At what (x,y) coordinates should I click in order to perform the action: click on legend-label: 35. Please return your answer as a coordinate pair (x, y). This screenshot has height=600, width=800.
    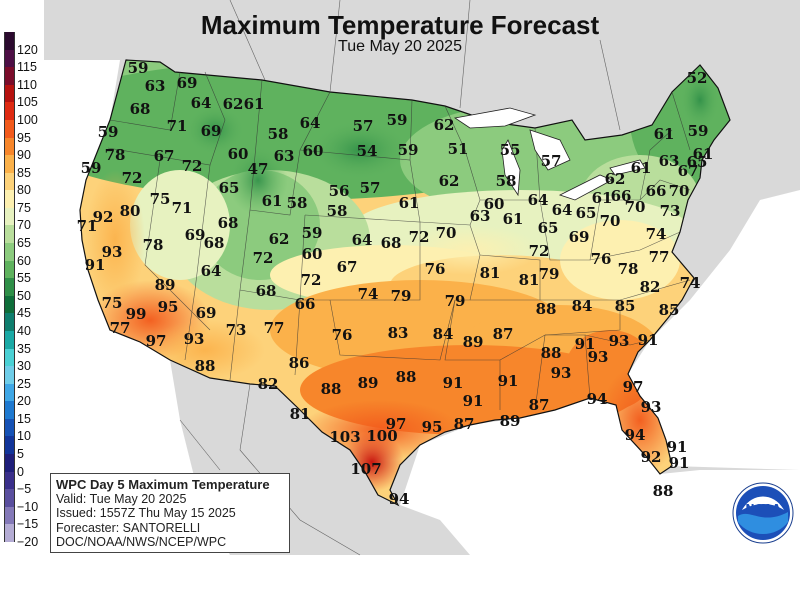
    Looking at the image, I should click on (24, 348).